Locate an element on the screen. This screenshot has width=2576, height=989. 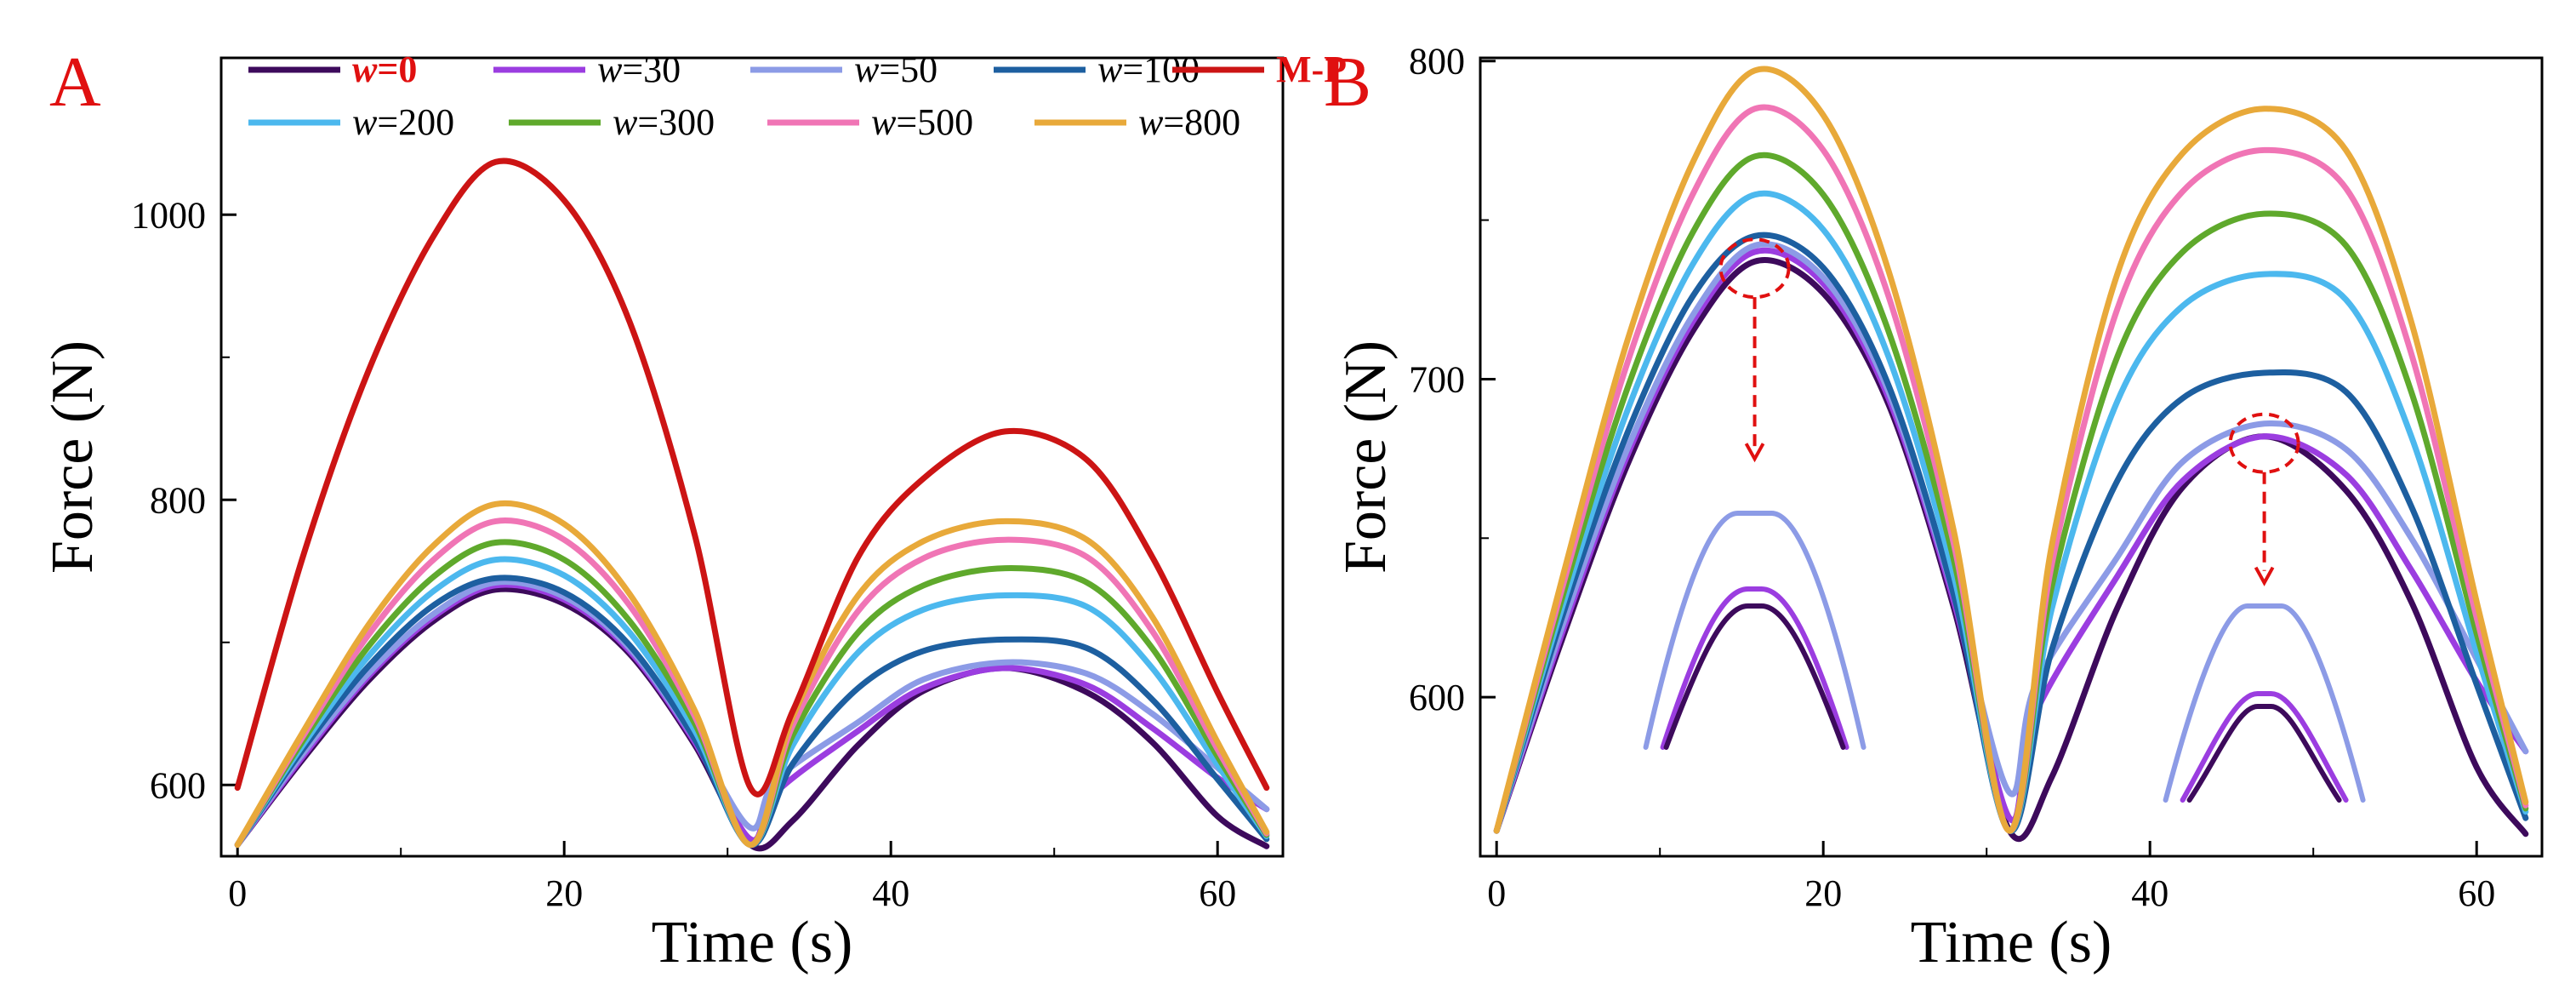
panel-a-label: A is located at coordinates (75, 82).